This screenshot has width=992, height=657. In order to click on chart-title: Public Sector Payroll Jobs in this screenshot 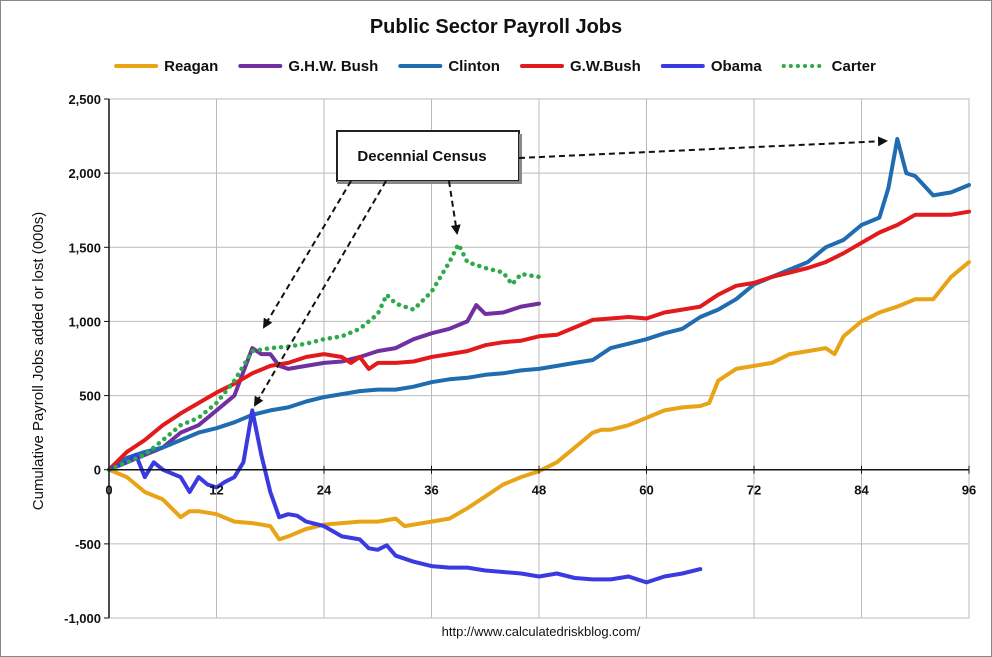, I will do `click(496, 27)`.